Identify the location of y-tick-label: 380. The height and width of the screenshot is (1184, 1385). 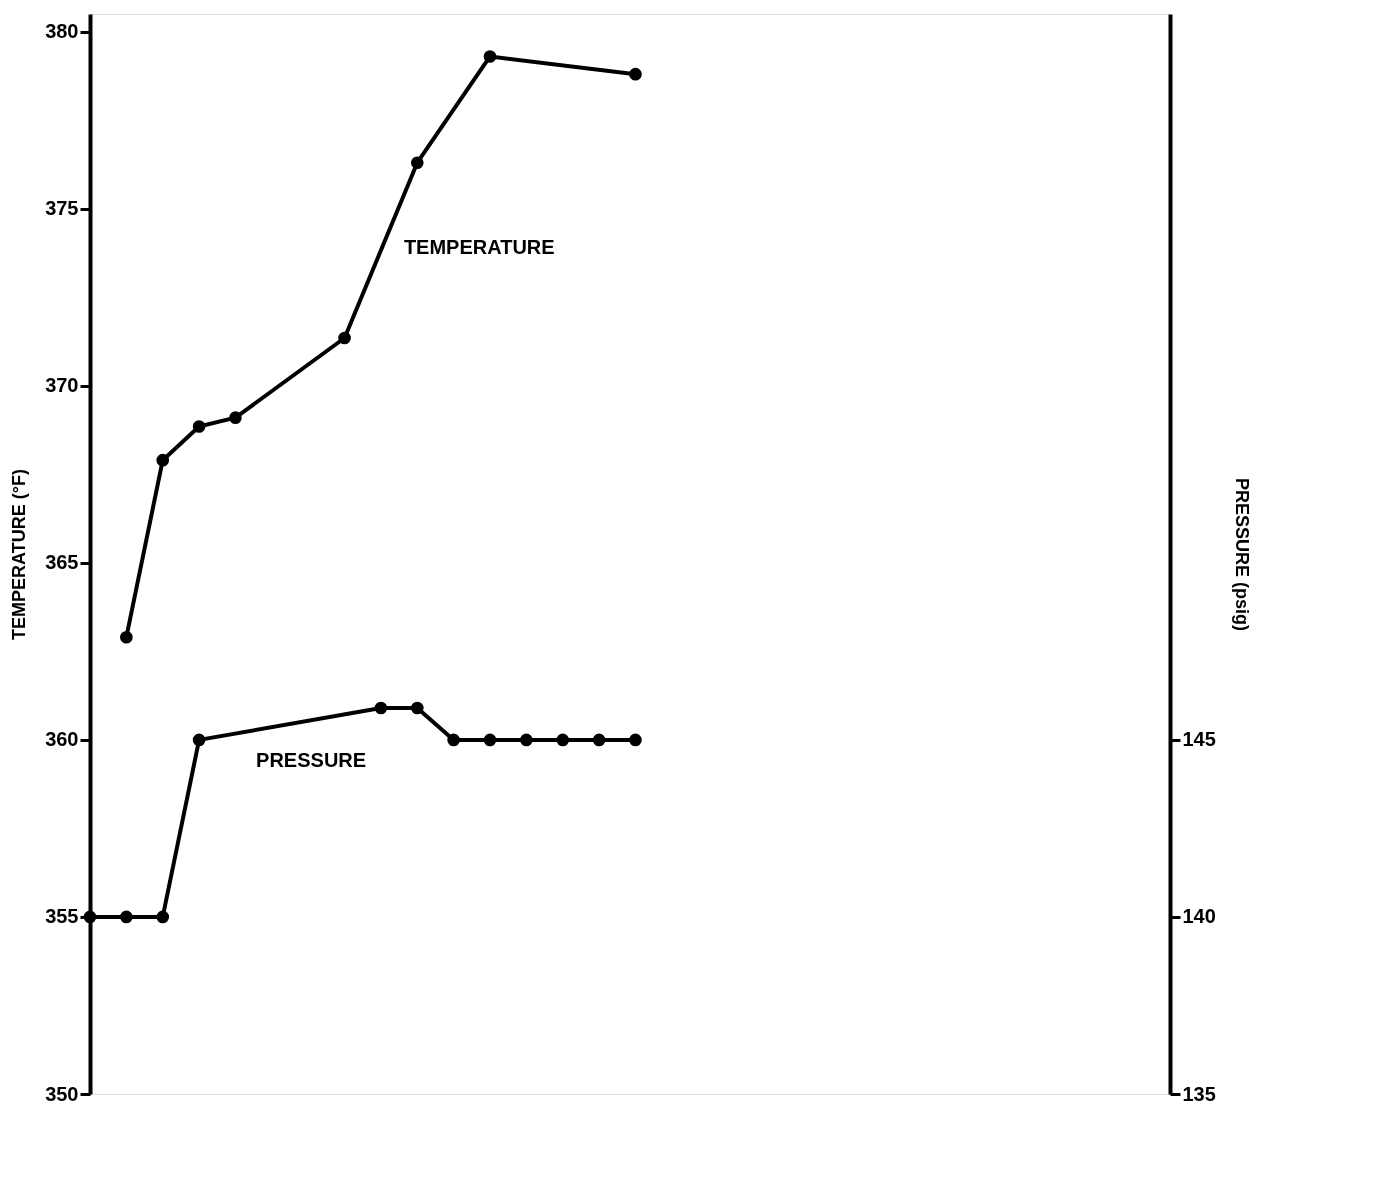
(62, 31).